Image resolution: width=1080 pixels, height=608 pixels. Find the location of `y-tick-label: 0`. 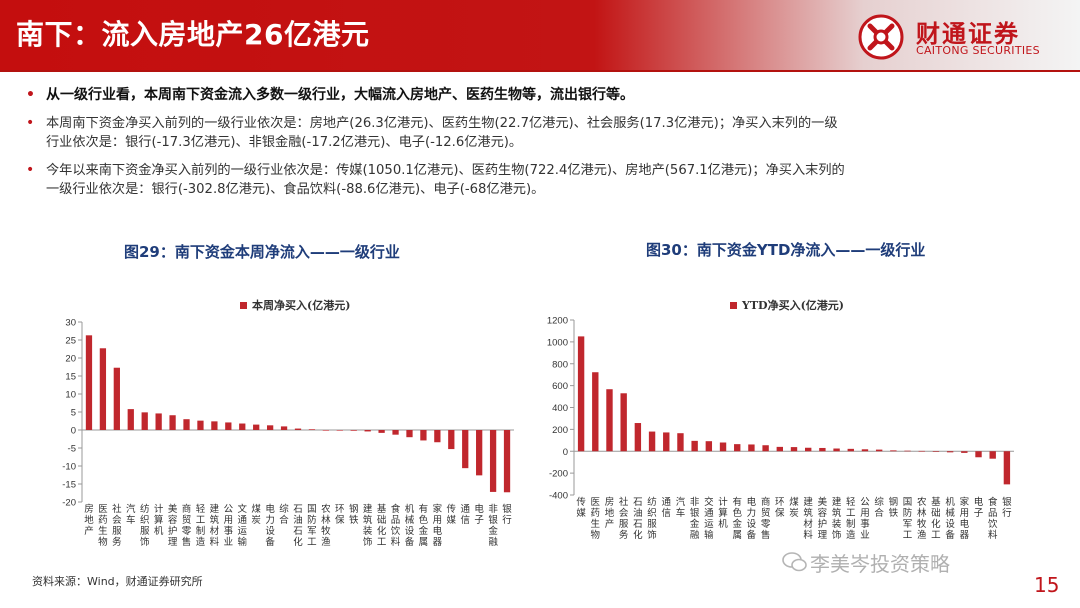

y-tick-label: 0 is located at coordinates (565, 452).